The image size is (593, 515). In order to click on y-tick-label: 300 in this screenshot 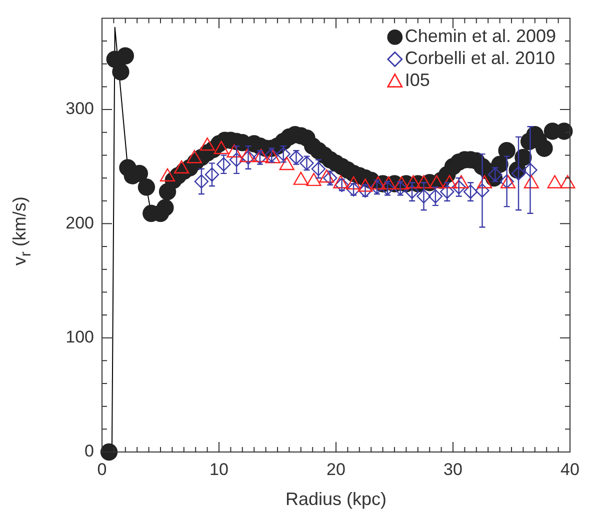, I will do `click(80, 108)`.